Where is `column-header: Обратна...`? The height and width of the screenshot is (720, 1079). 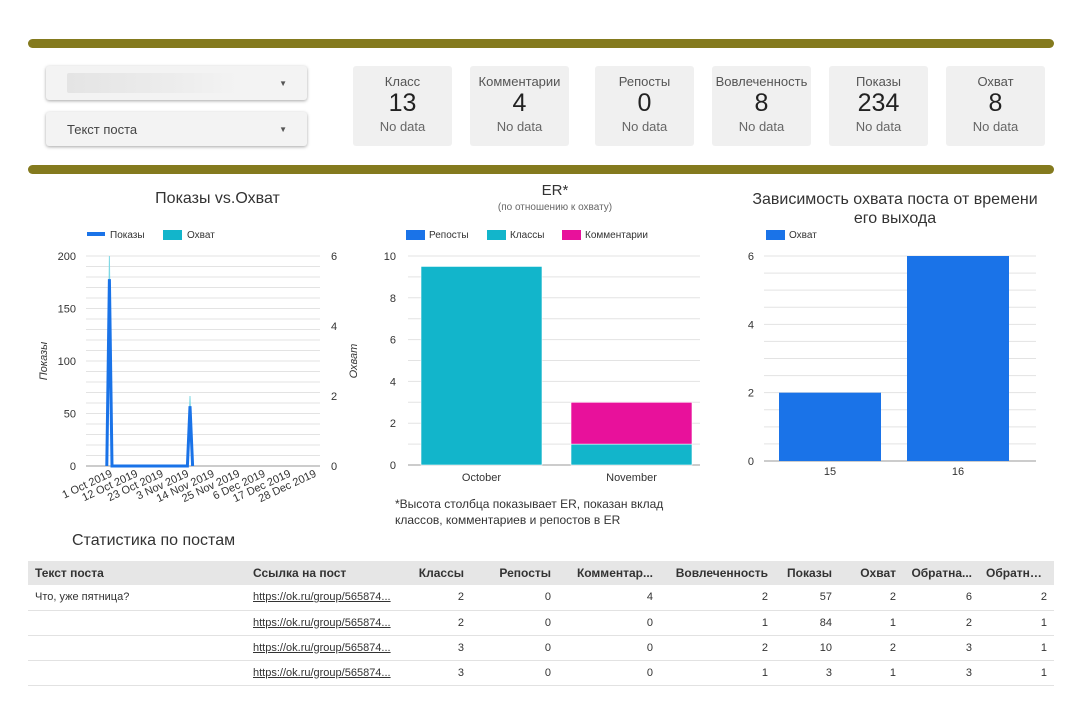
column-header: Обратна... is located at coordinates (941, 573).